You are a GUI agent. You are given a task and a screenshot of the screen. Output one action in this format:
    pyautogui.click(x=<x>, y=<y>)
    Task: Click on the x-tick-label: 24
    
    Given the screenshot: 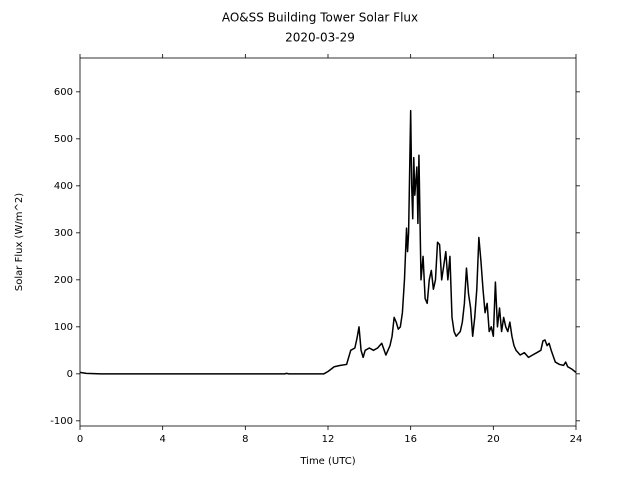 What is the action you would take?
    pyautogui.click(x=576, y=439)
    